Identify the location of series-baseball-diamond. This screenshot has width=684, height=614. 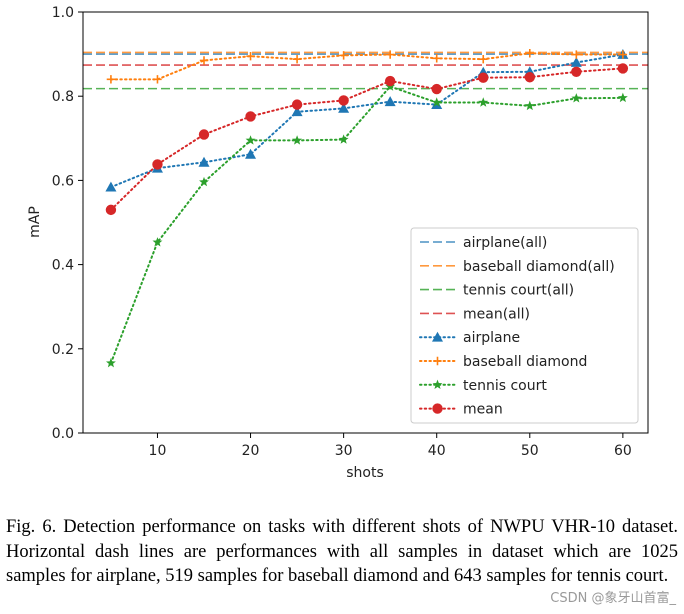
(367, 66).